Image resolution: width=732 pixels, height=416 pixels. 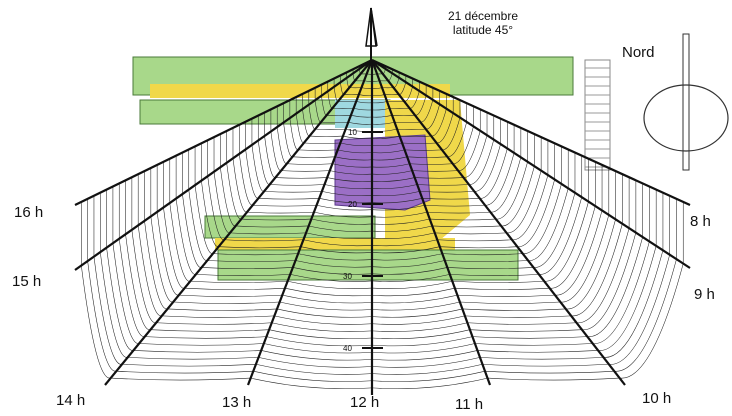 I want to click on hour-ray-16h, so click(x=223, y=132).